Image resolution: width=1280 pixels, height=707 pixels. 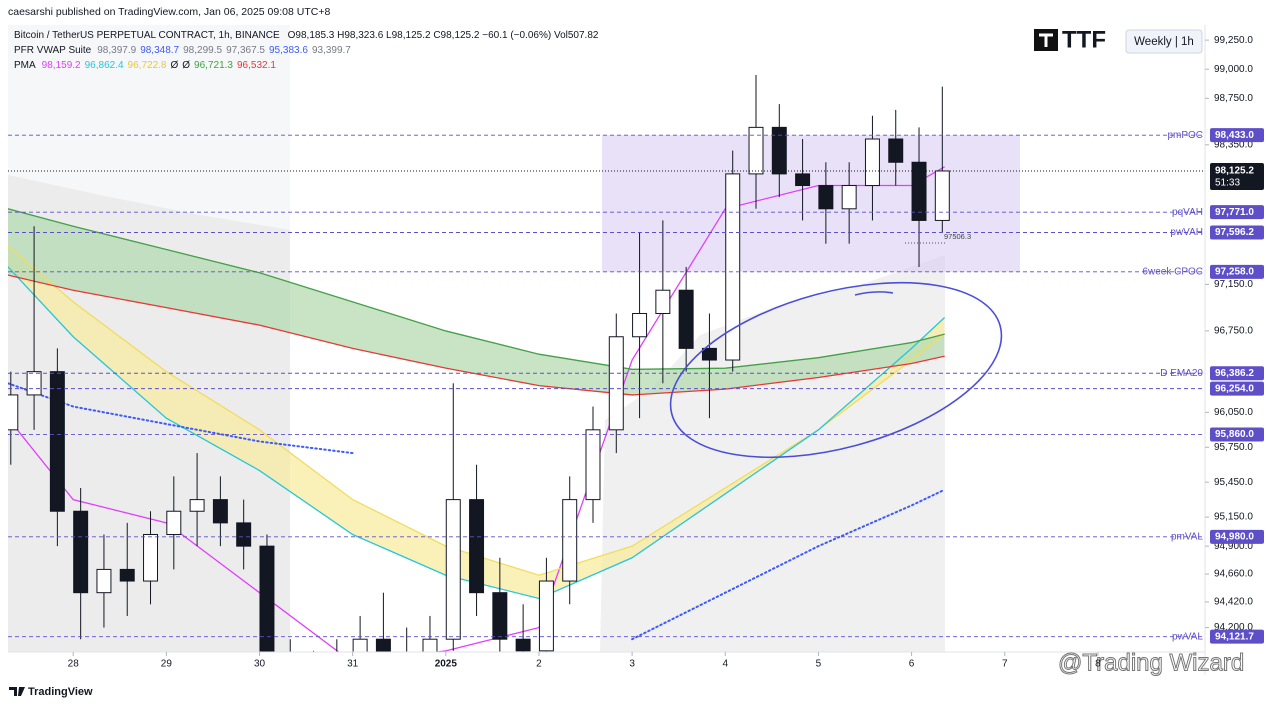 What do you see at coordinates (632, 664) in the screenshot?
I see `x-tick-label: 3` at bounding box center [632, 664].